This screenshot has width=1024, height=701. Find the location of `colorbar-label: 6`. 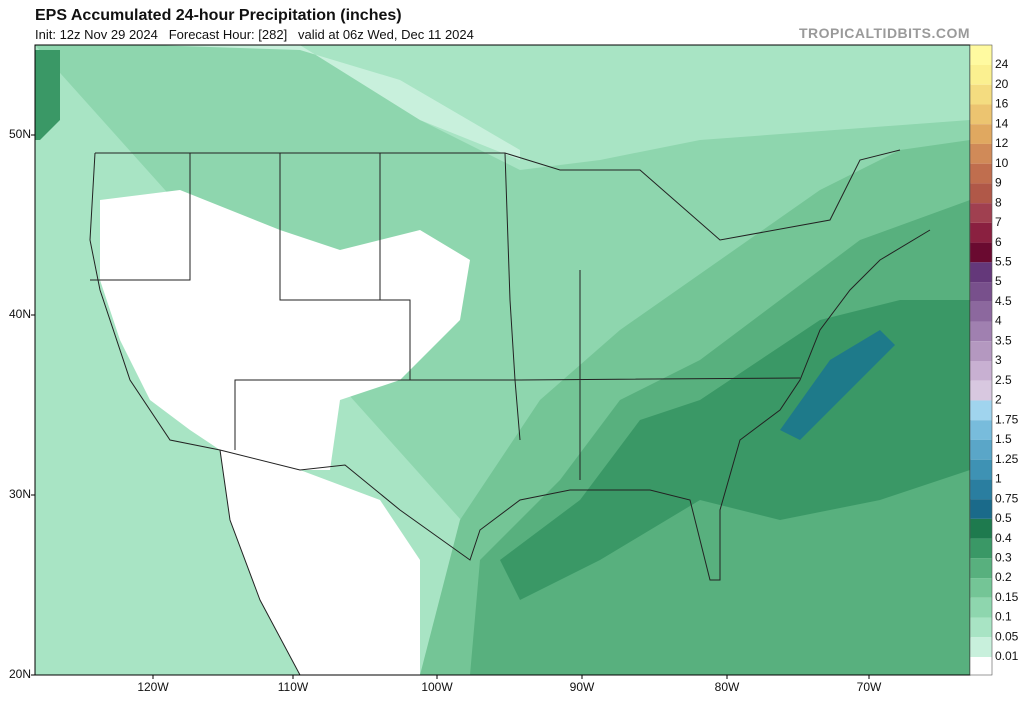

colorbar-label: 6 is located at coordinates (998, 242).